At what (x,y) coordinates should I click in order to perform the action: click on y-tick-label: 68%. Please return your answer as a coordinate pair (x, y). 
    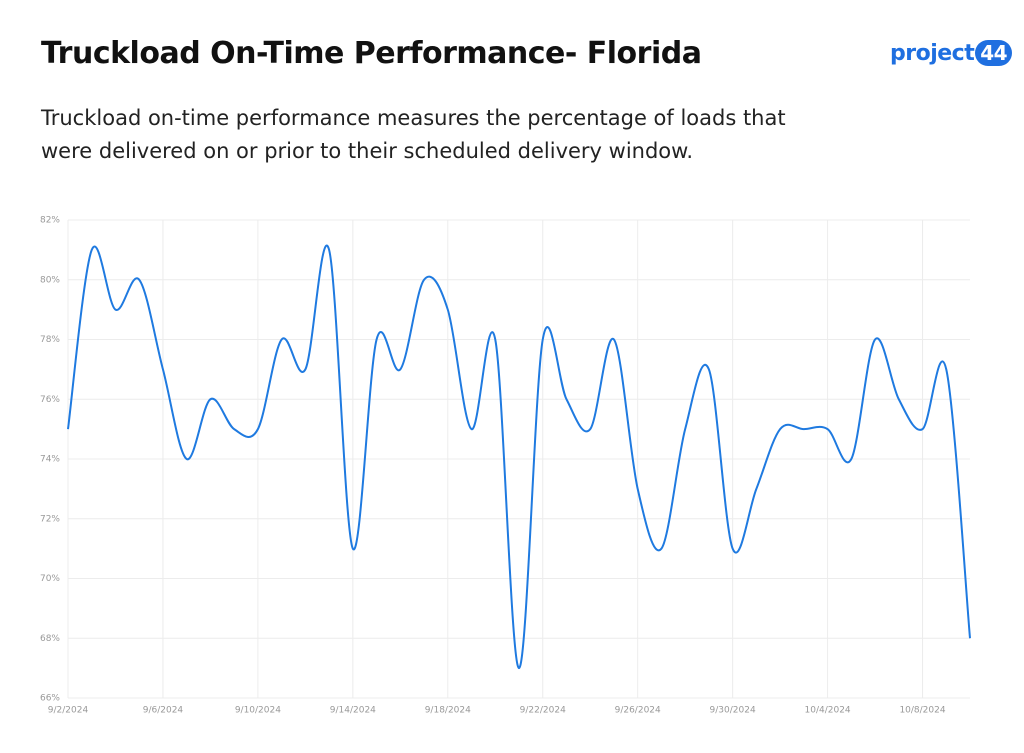
    Looking at the image, I should click on (50, 639).